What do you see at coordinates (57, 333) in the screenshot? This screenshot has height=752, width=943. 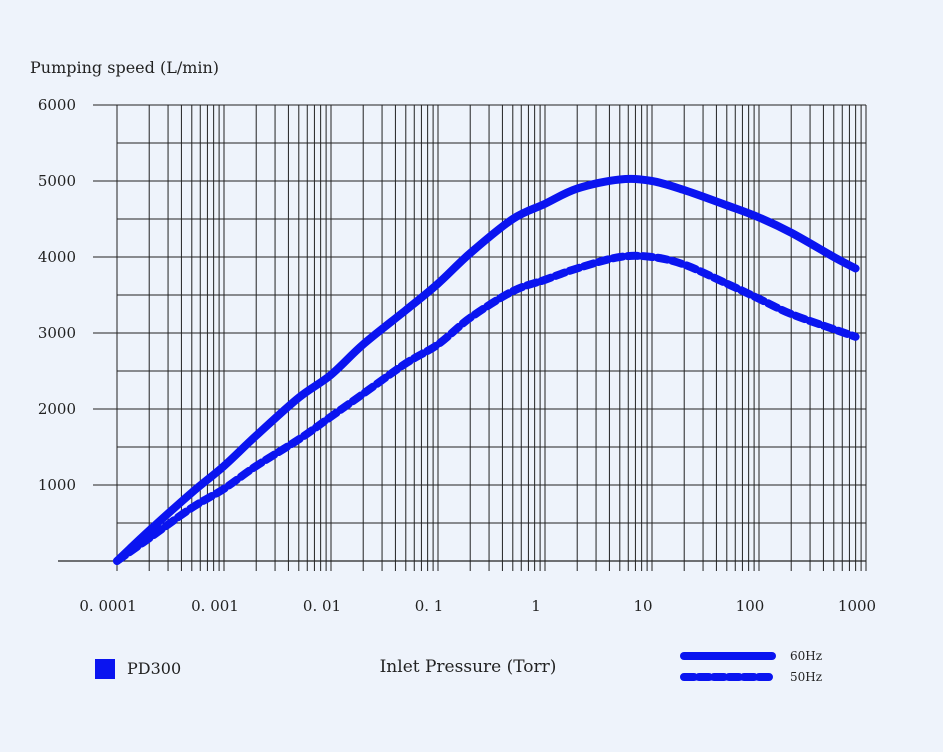 I see `y-tick-label: 3000` at bounding box center [57, 333].